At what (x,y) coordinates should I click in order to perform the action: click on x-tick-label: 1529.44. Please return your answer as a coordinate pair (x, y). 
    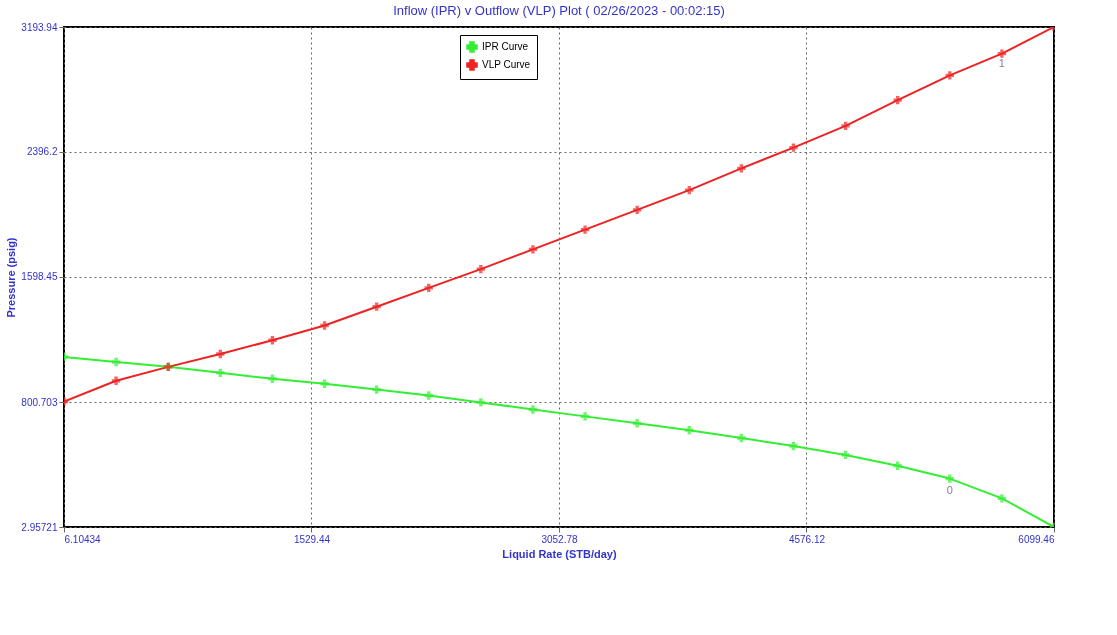
    Looking at the image, I should click on (312, 539).